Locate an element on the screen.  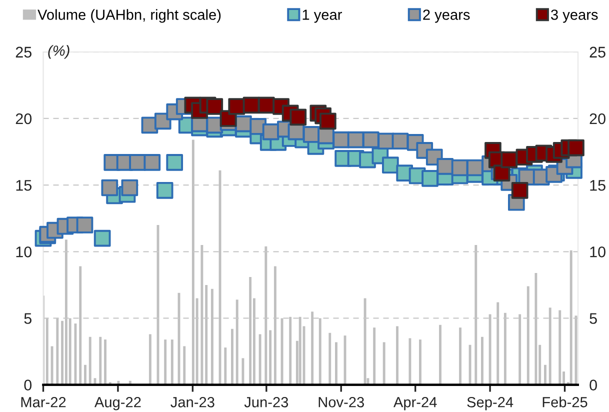
y-tick-label: 5 is located at coordinates (28, 318).